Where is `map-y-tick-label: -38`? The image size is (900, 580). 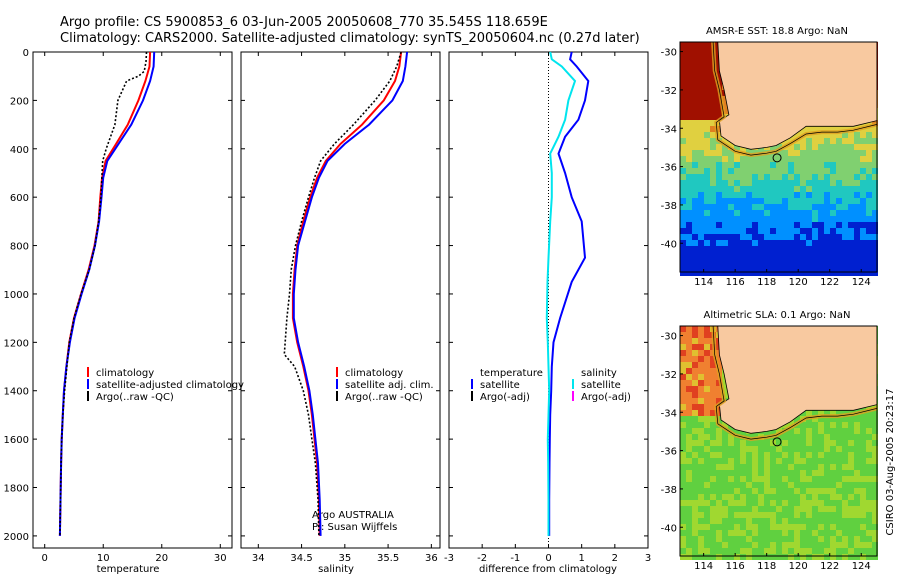 map-y-tick-label: -38 is located at coordinates (669, 490).